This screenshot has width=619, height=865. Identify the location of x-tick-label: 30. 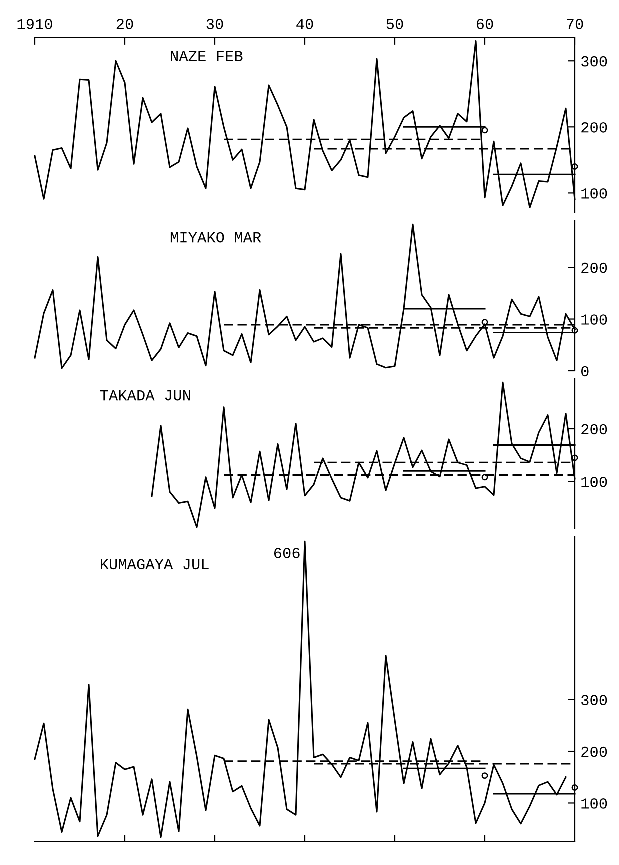
(215, 24).